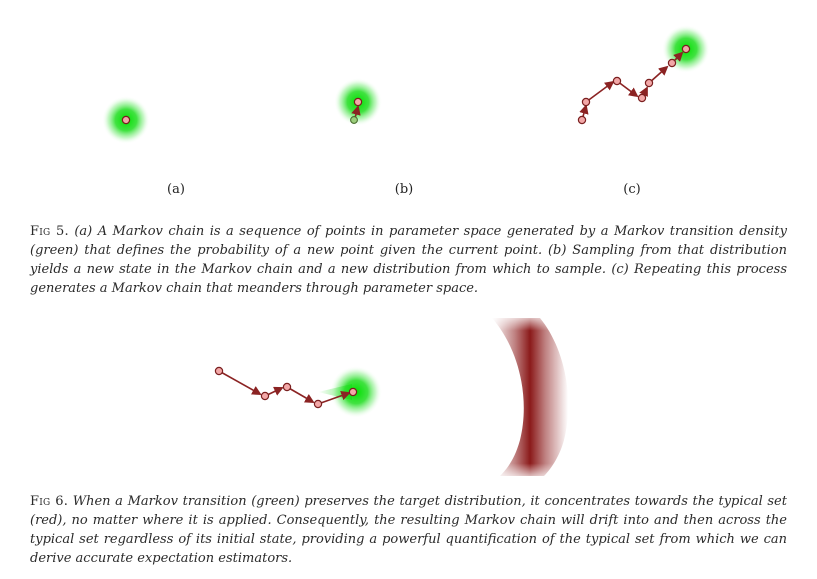  Describe the element at coordinates (634, 84) in the screenshot. I see `markov-chain` at that location.